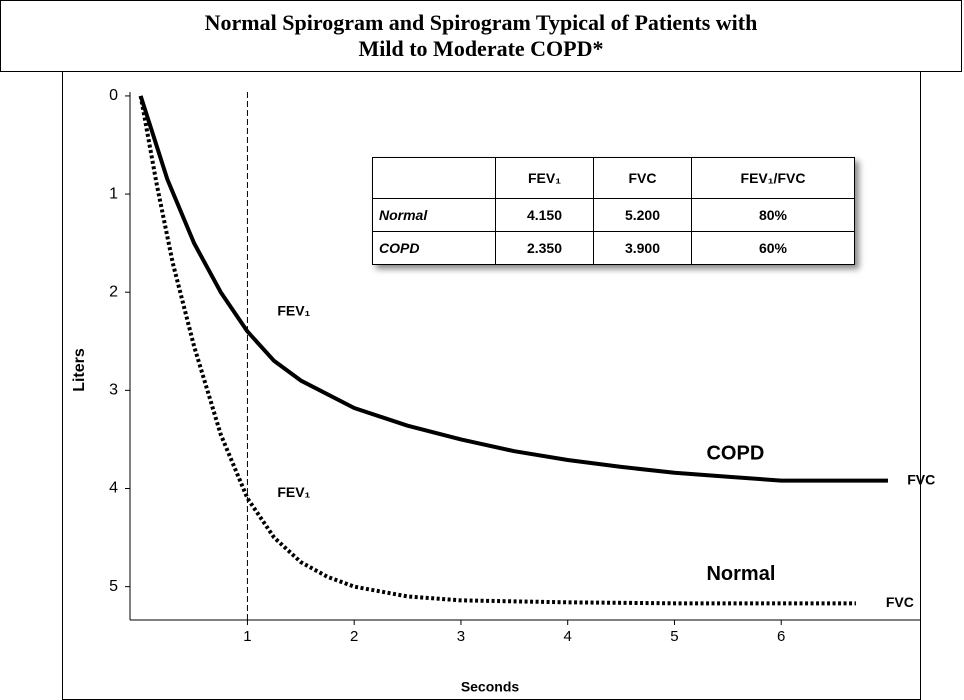 Image resolution: width=964 pixels, height=700 pixels. Describe the element at coordinates (674, 636) in the screenshot. I see `x-tick-label: 5` at that location.